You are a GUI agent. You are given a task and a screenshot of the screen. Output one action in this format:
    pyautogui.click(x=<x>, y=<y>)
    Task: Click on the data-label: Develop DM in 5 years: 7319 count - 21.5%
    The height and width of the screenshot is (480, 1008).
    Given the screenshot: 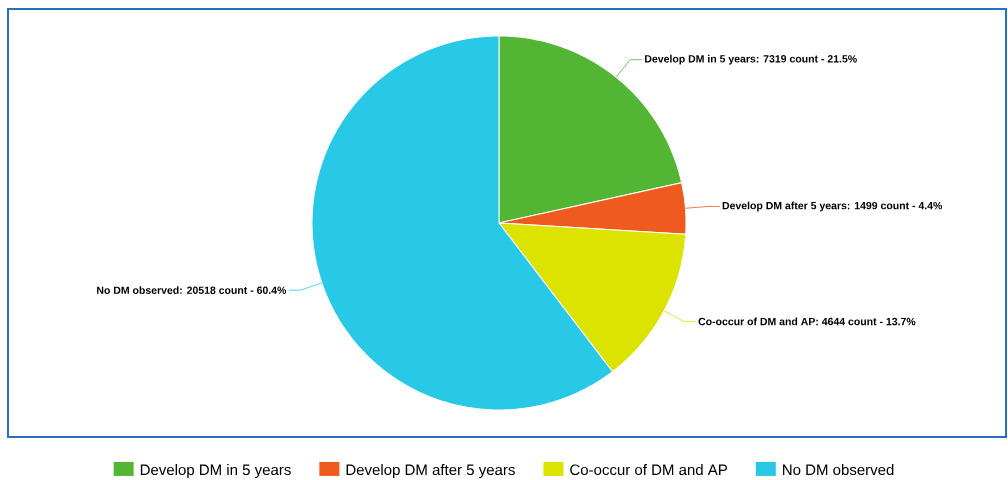 What is the action you would take?
    pyautogui.click(x=751, y=59)
    